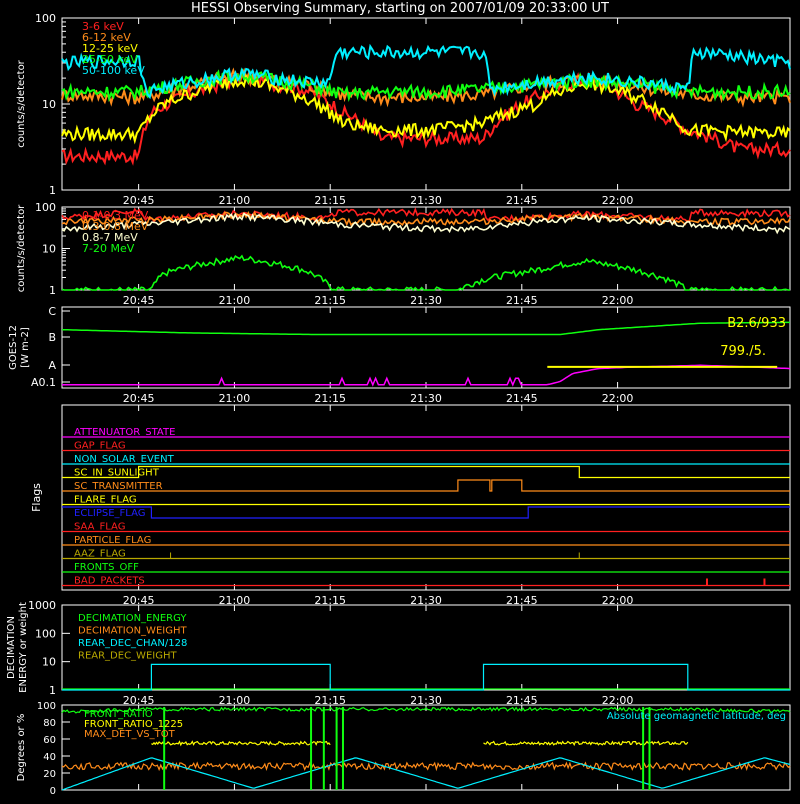  What do you see at coordinates (139, 200) in the screenshot?
I see `lowE-xtick-label: 20:45` at bounding box center [139, 200].